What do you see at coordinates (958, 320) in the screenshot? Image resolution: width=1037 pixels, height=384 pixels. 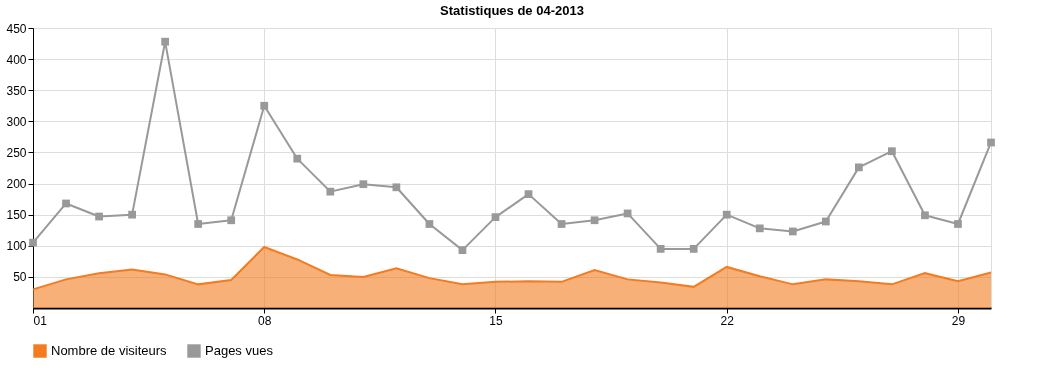 I see `x-tick-label: 29` at bounding box center [958, 320].